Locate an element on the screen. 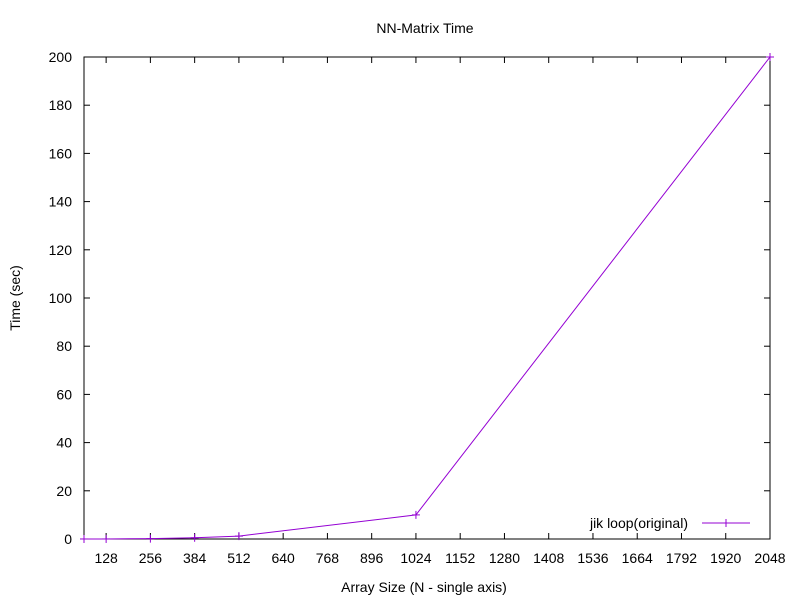  chart-title: NN-Matrix Time is located at coordinates (424, 28).